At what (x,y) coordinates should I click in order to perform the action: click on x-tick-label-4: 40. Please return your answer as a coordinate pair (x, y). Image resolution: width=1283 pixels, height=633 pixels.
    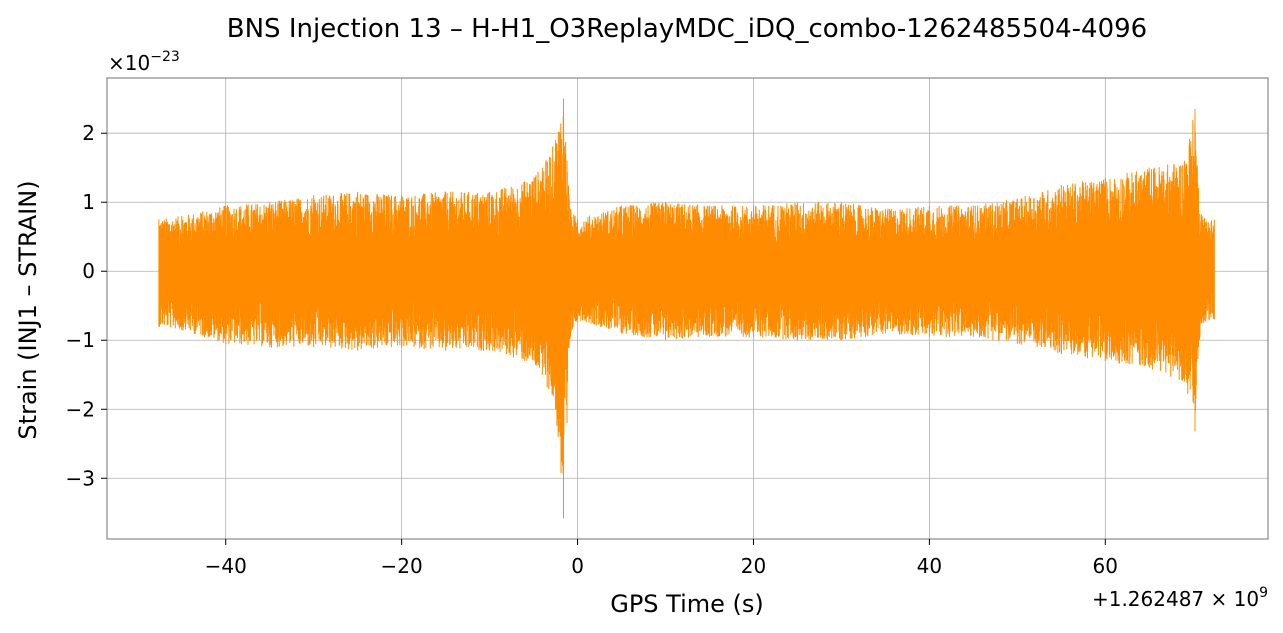
    Looking at the image, I should click on (929, 566).